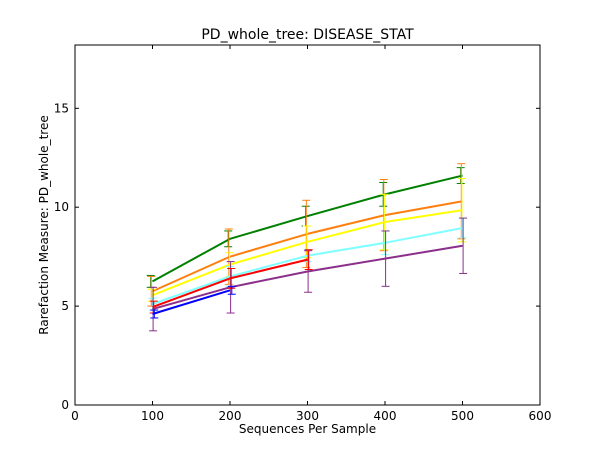  Describe the element at coordinates (307, 416) in the screenshot. I see `x-tick-label: 300` at that location.